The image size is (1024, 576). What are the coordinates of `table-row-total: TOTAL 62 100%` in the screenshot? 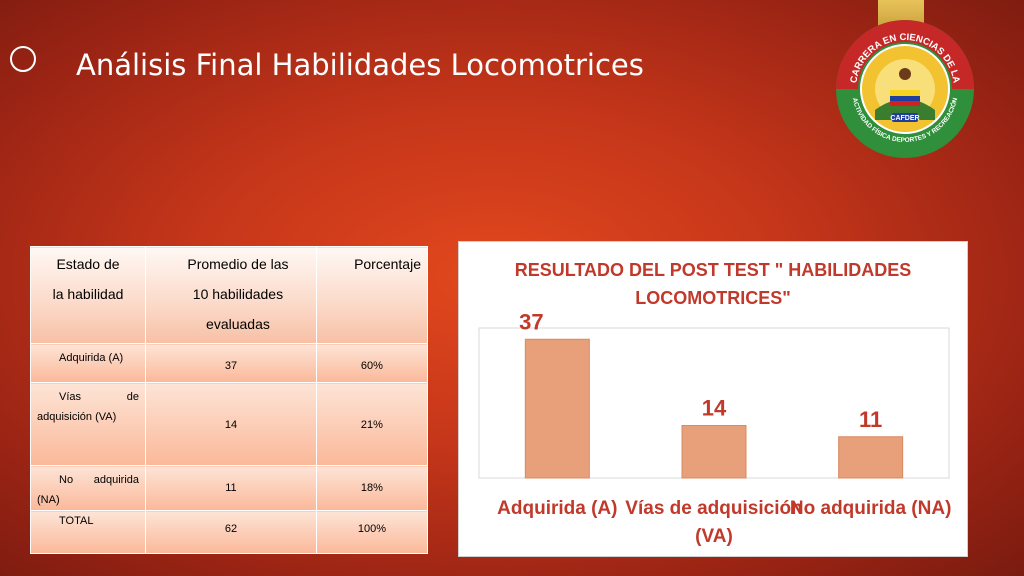 It's located at (229, 532).